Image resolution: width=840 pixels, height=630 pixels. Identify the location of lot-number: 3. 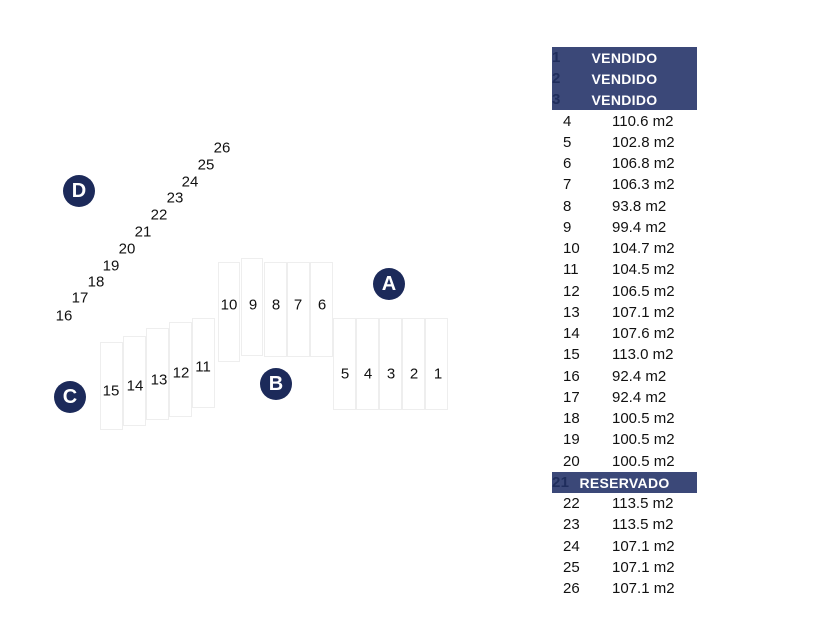
(556, 100).